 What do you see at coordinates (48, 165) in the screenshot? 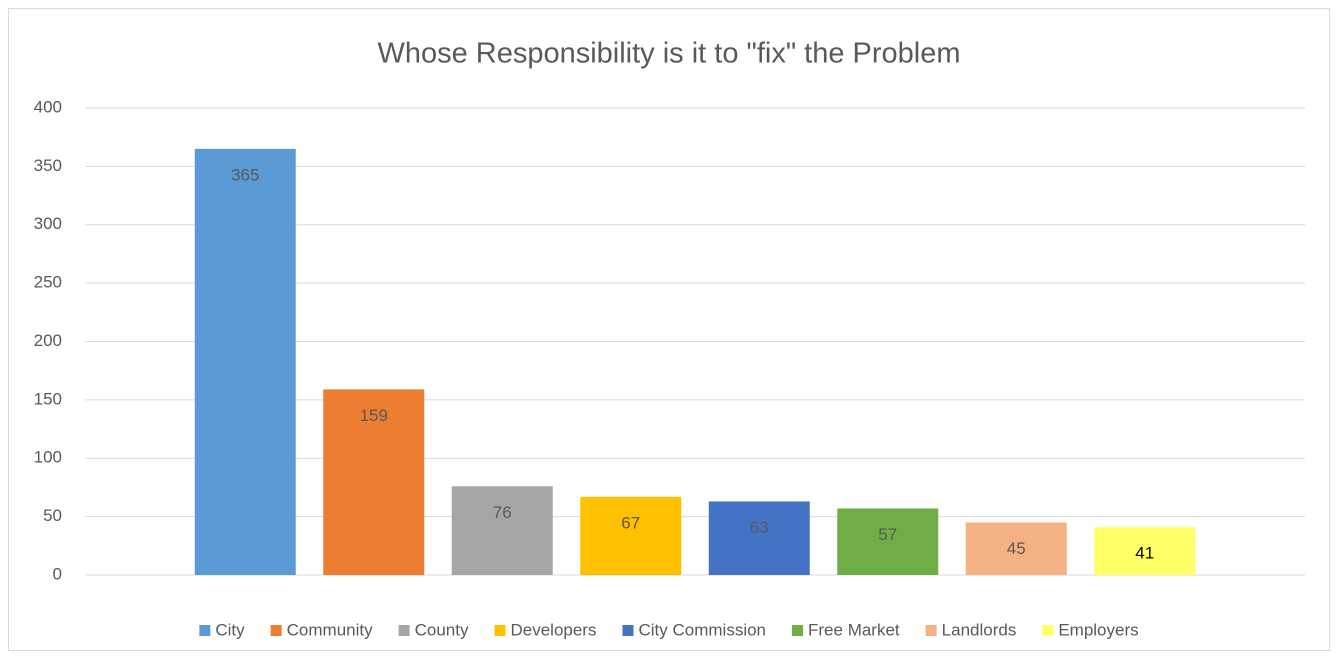
I see `y-tick-label: 350` at bounding box center [48, 165].